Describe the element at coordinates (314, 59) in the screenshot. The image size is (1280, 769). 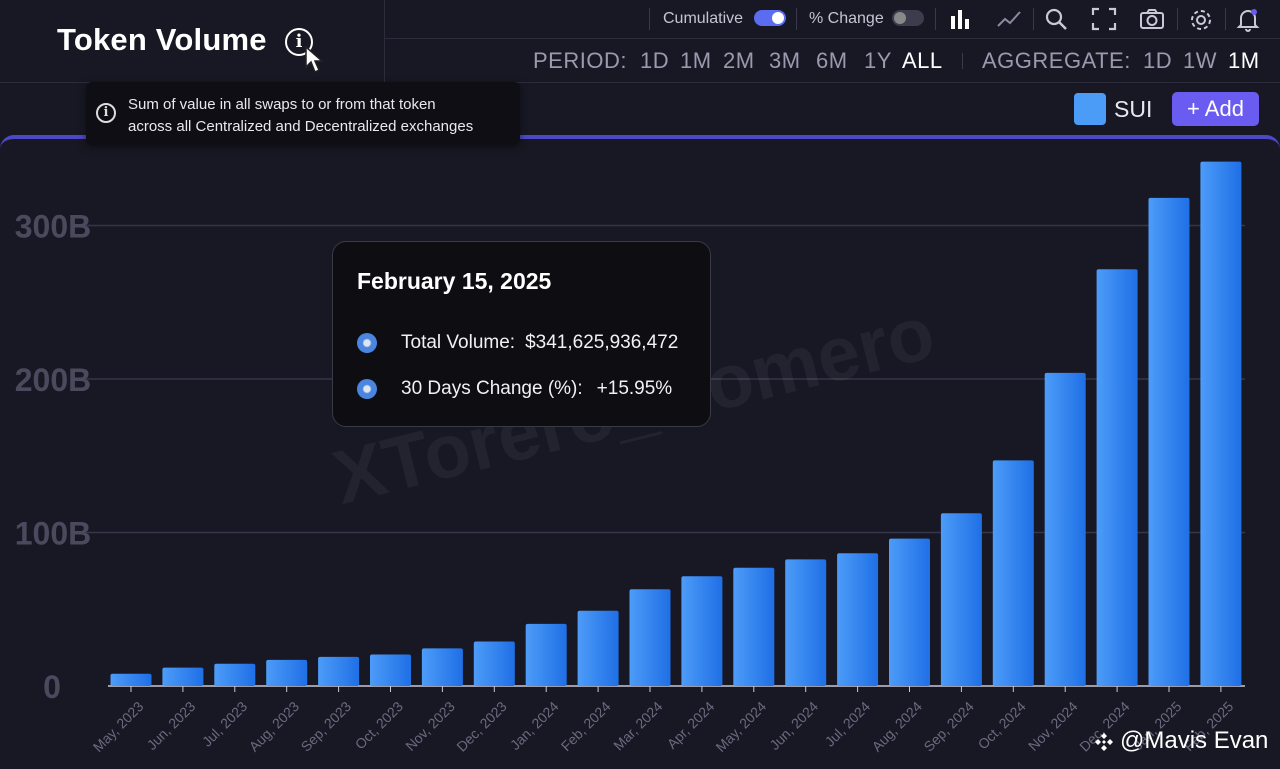
I see `cursor-icon` at that location.